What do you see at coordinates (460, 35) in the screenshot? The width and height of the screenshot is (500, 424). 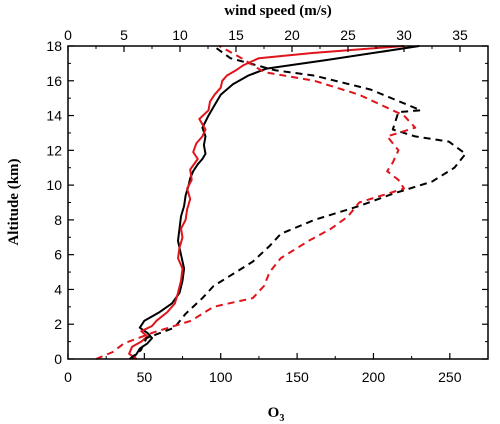 I see `top-tick-label: 35` at bounding box center [460, 35].